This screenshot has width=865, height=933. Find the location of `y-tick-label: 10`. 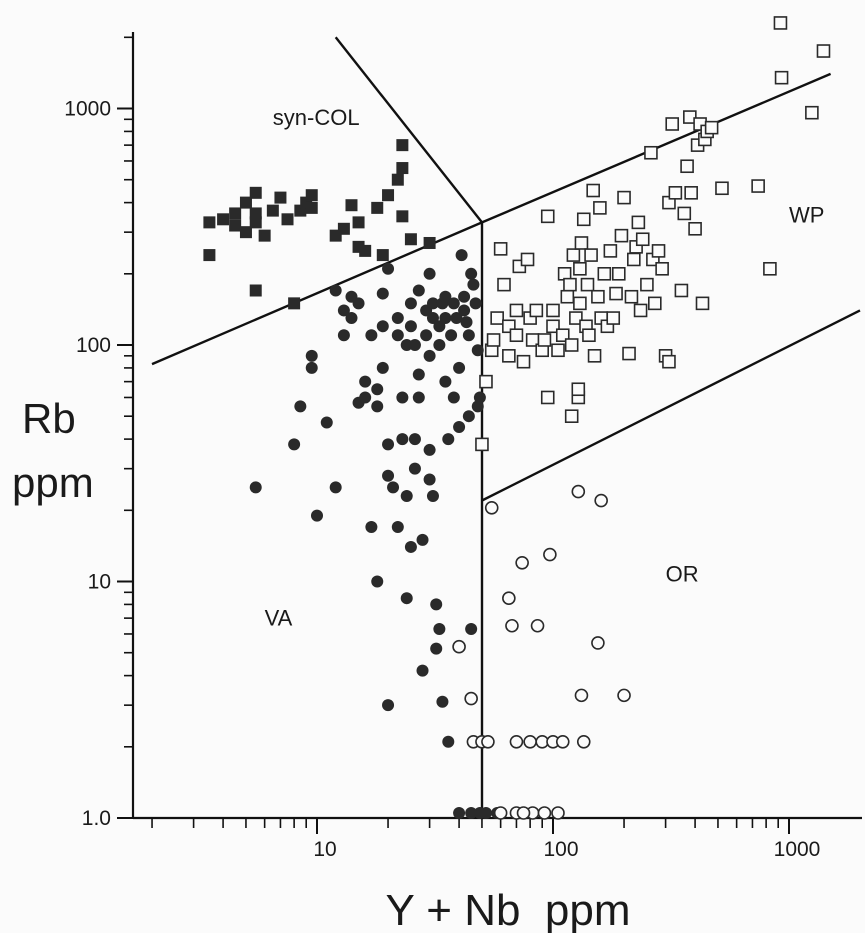

y-tick-label: 10 is located at coordinates (99, 582).